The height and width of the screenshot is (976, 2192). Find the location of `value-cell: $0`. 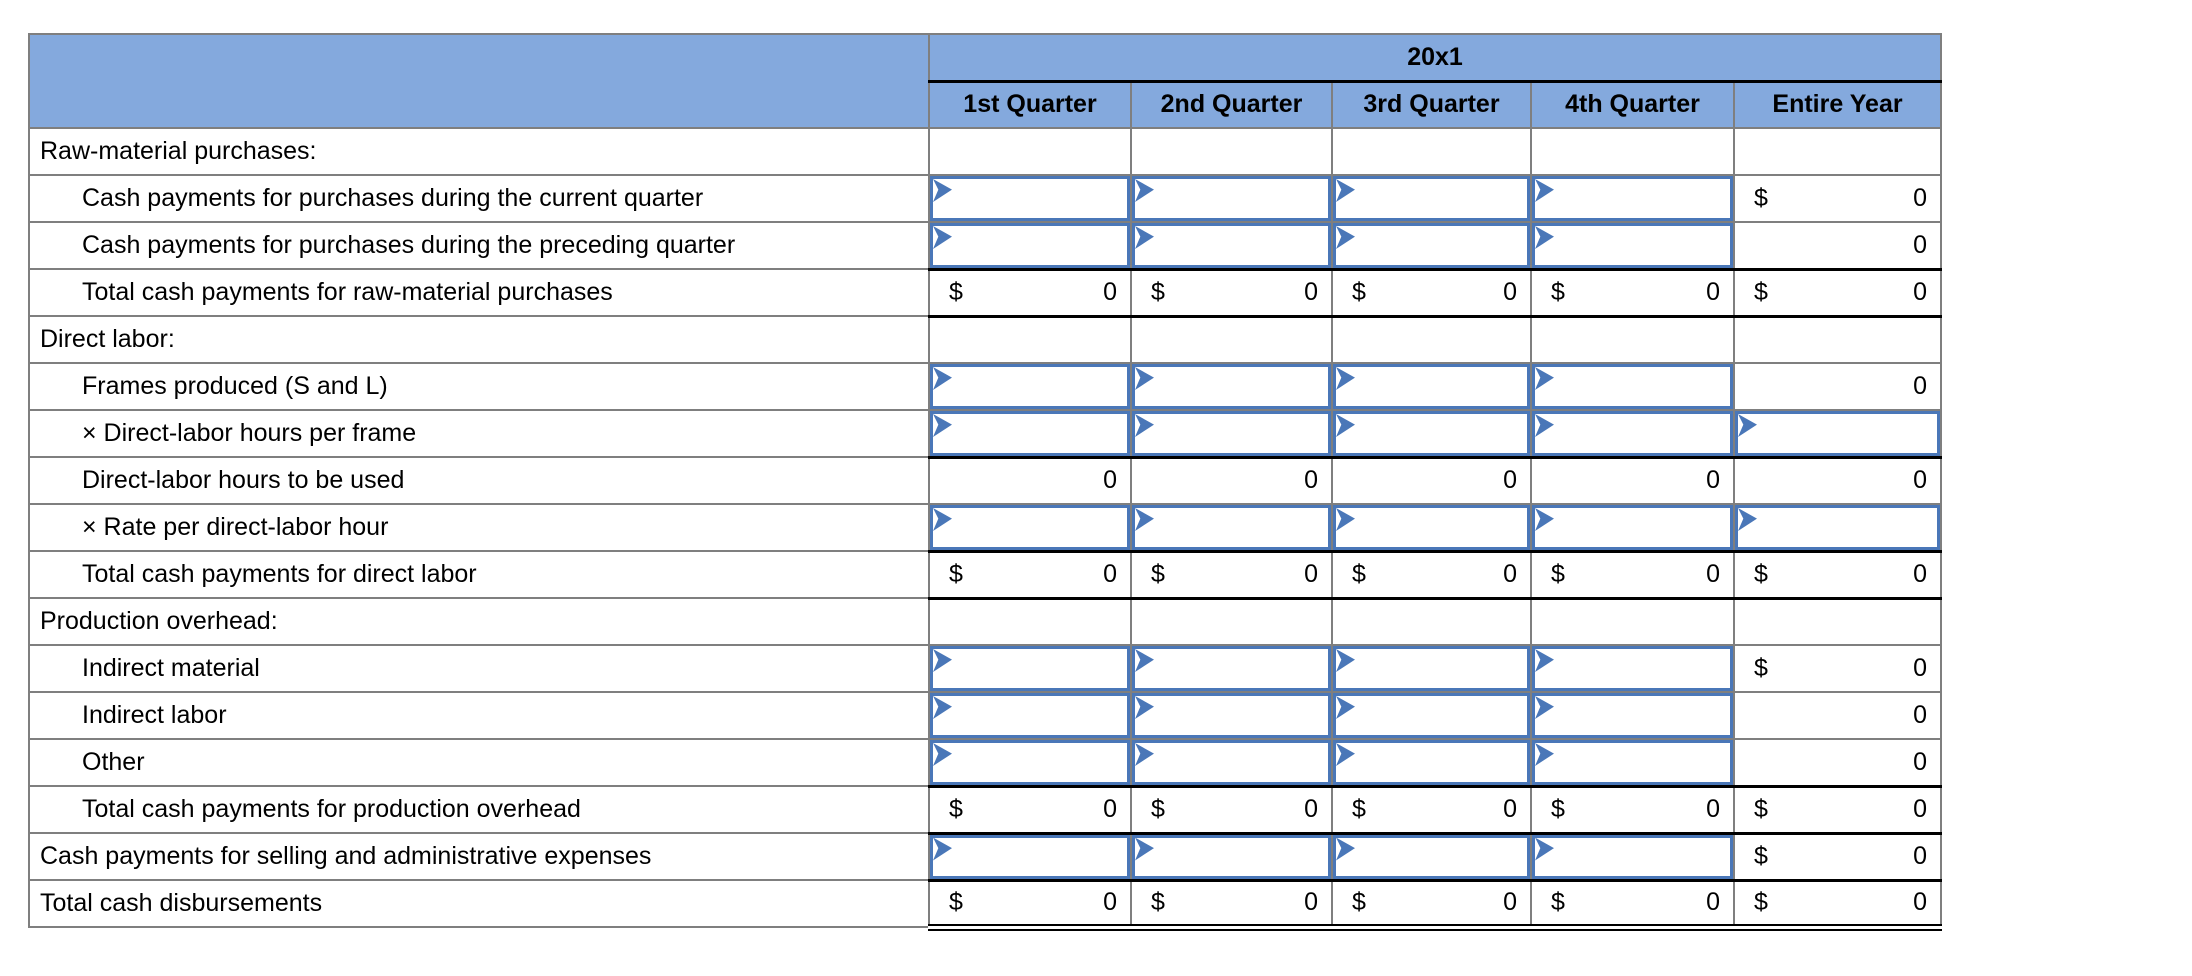

value-cell: $0 is located at coordinates (1632, 292).